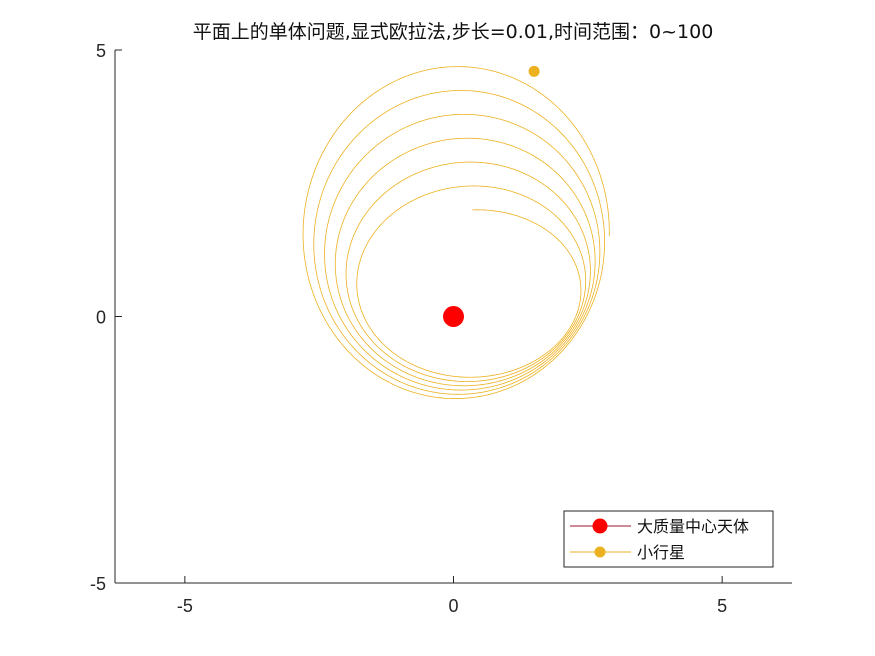  I want to click on x-tick-label: 0, so click(453, 606).